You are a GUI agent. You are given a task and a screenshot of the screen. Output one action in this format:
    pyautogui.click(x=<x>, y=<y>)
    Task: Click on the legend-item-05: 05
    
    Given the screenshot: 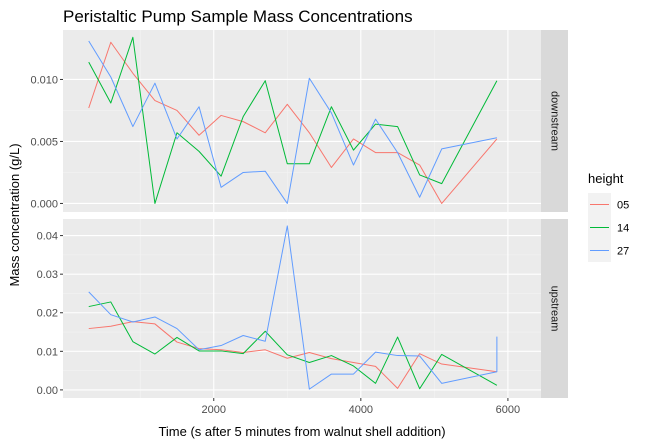 What is the action you would take?
    pyautogui.click(x=608, y=204)
    